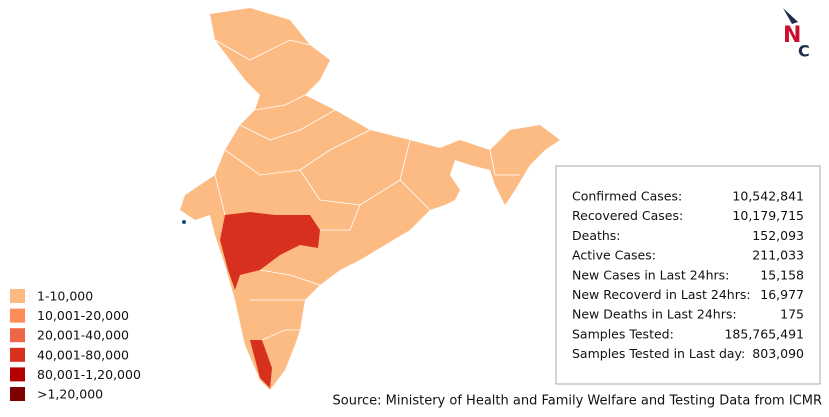 The image size is (829, 417). Describe the element at coordinates (83, 335) in the screenshot. I see `legend-label: 20,001-40,000` at that location.